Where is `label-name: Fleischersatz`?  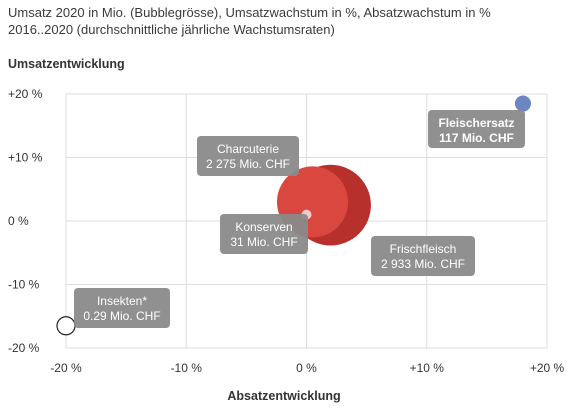
label-name: Fleischersatz is located at coordinates (476, 123).